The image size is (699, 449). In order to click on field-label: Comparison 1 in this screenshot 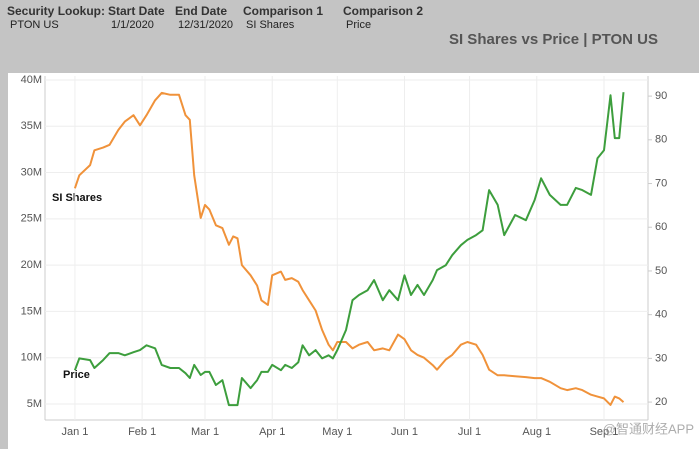, I will do `click(283, 11)`.